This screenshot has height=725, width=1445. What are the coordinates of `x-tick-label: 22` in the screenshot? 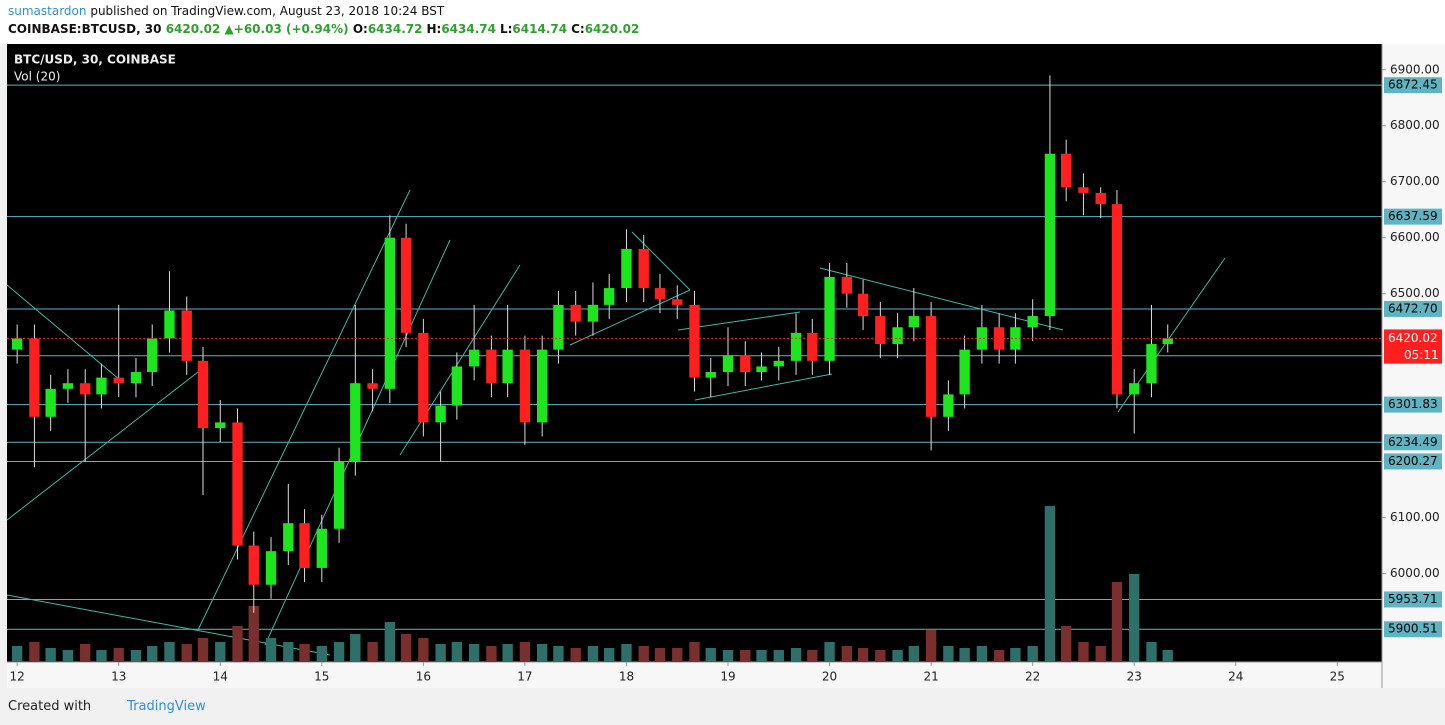 It's located at (1032, 677).